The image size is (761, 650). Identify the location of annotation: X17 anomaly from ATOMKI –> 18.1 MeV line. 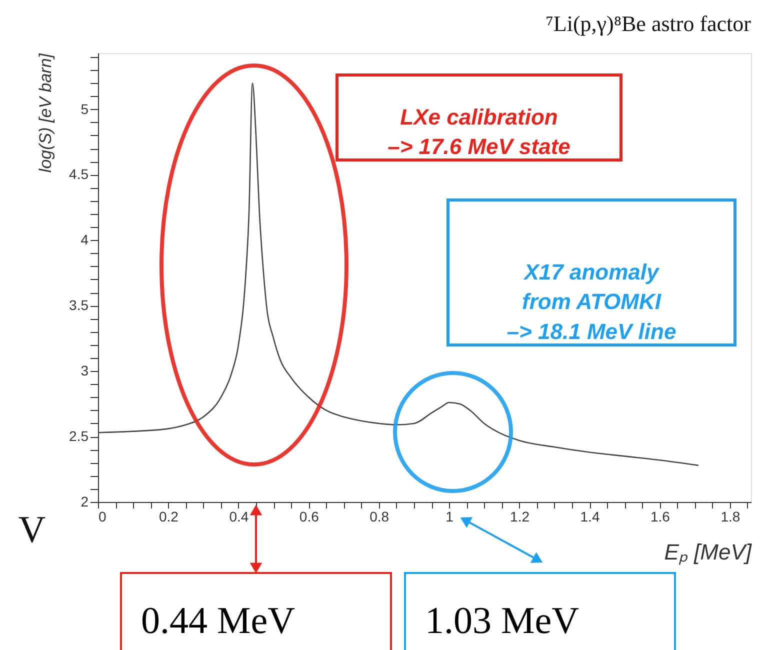
(591, 302).